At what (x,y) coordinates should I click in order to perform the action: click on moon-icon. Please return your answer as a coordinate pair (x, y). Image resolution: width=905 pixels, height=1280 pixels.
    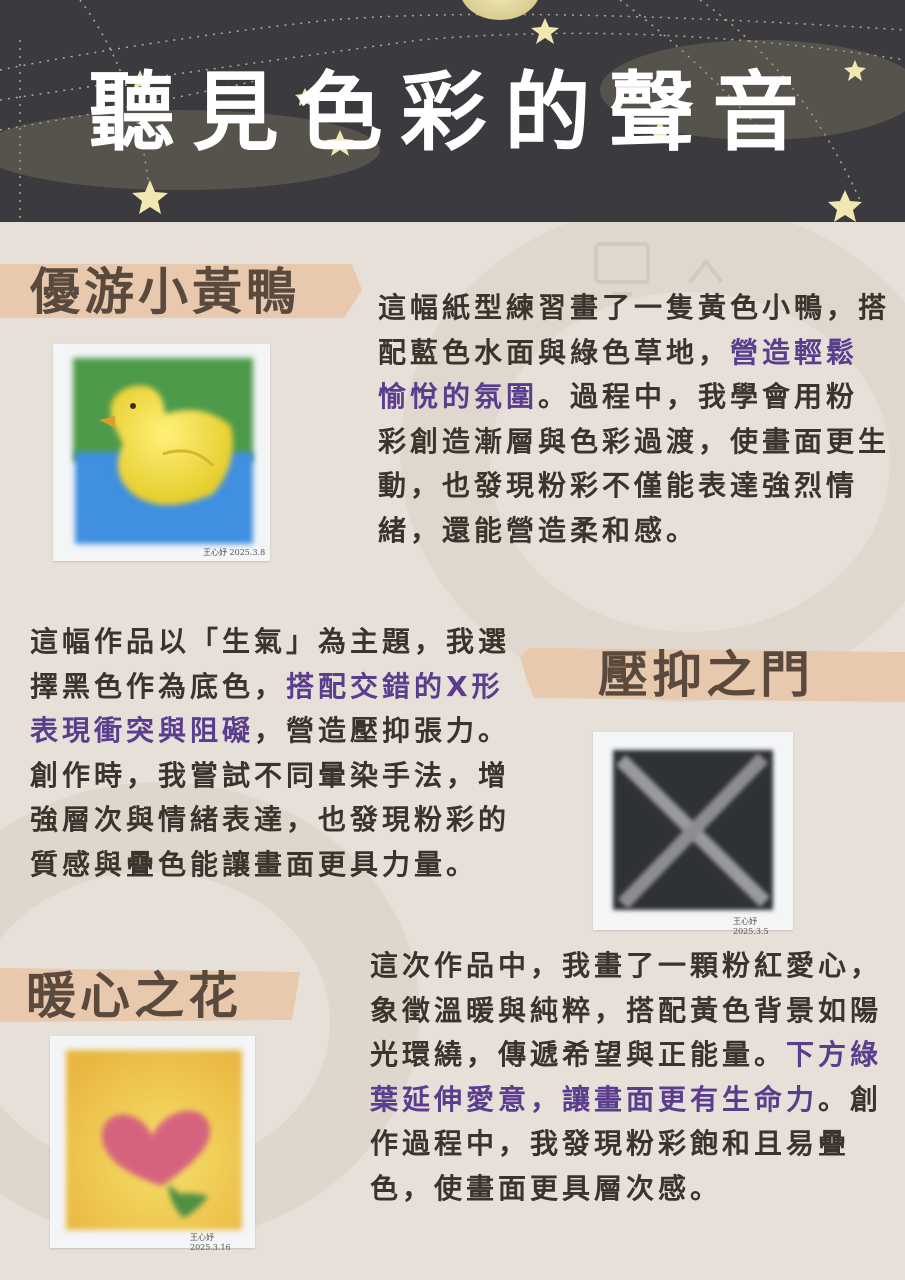
    Looking at the image, I should click on (500, 10).